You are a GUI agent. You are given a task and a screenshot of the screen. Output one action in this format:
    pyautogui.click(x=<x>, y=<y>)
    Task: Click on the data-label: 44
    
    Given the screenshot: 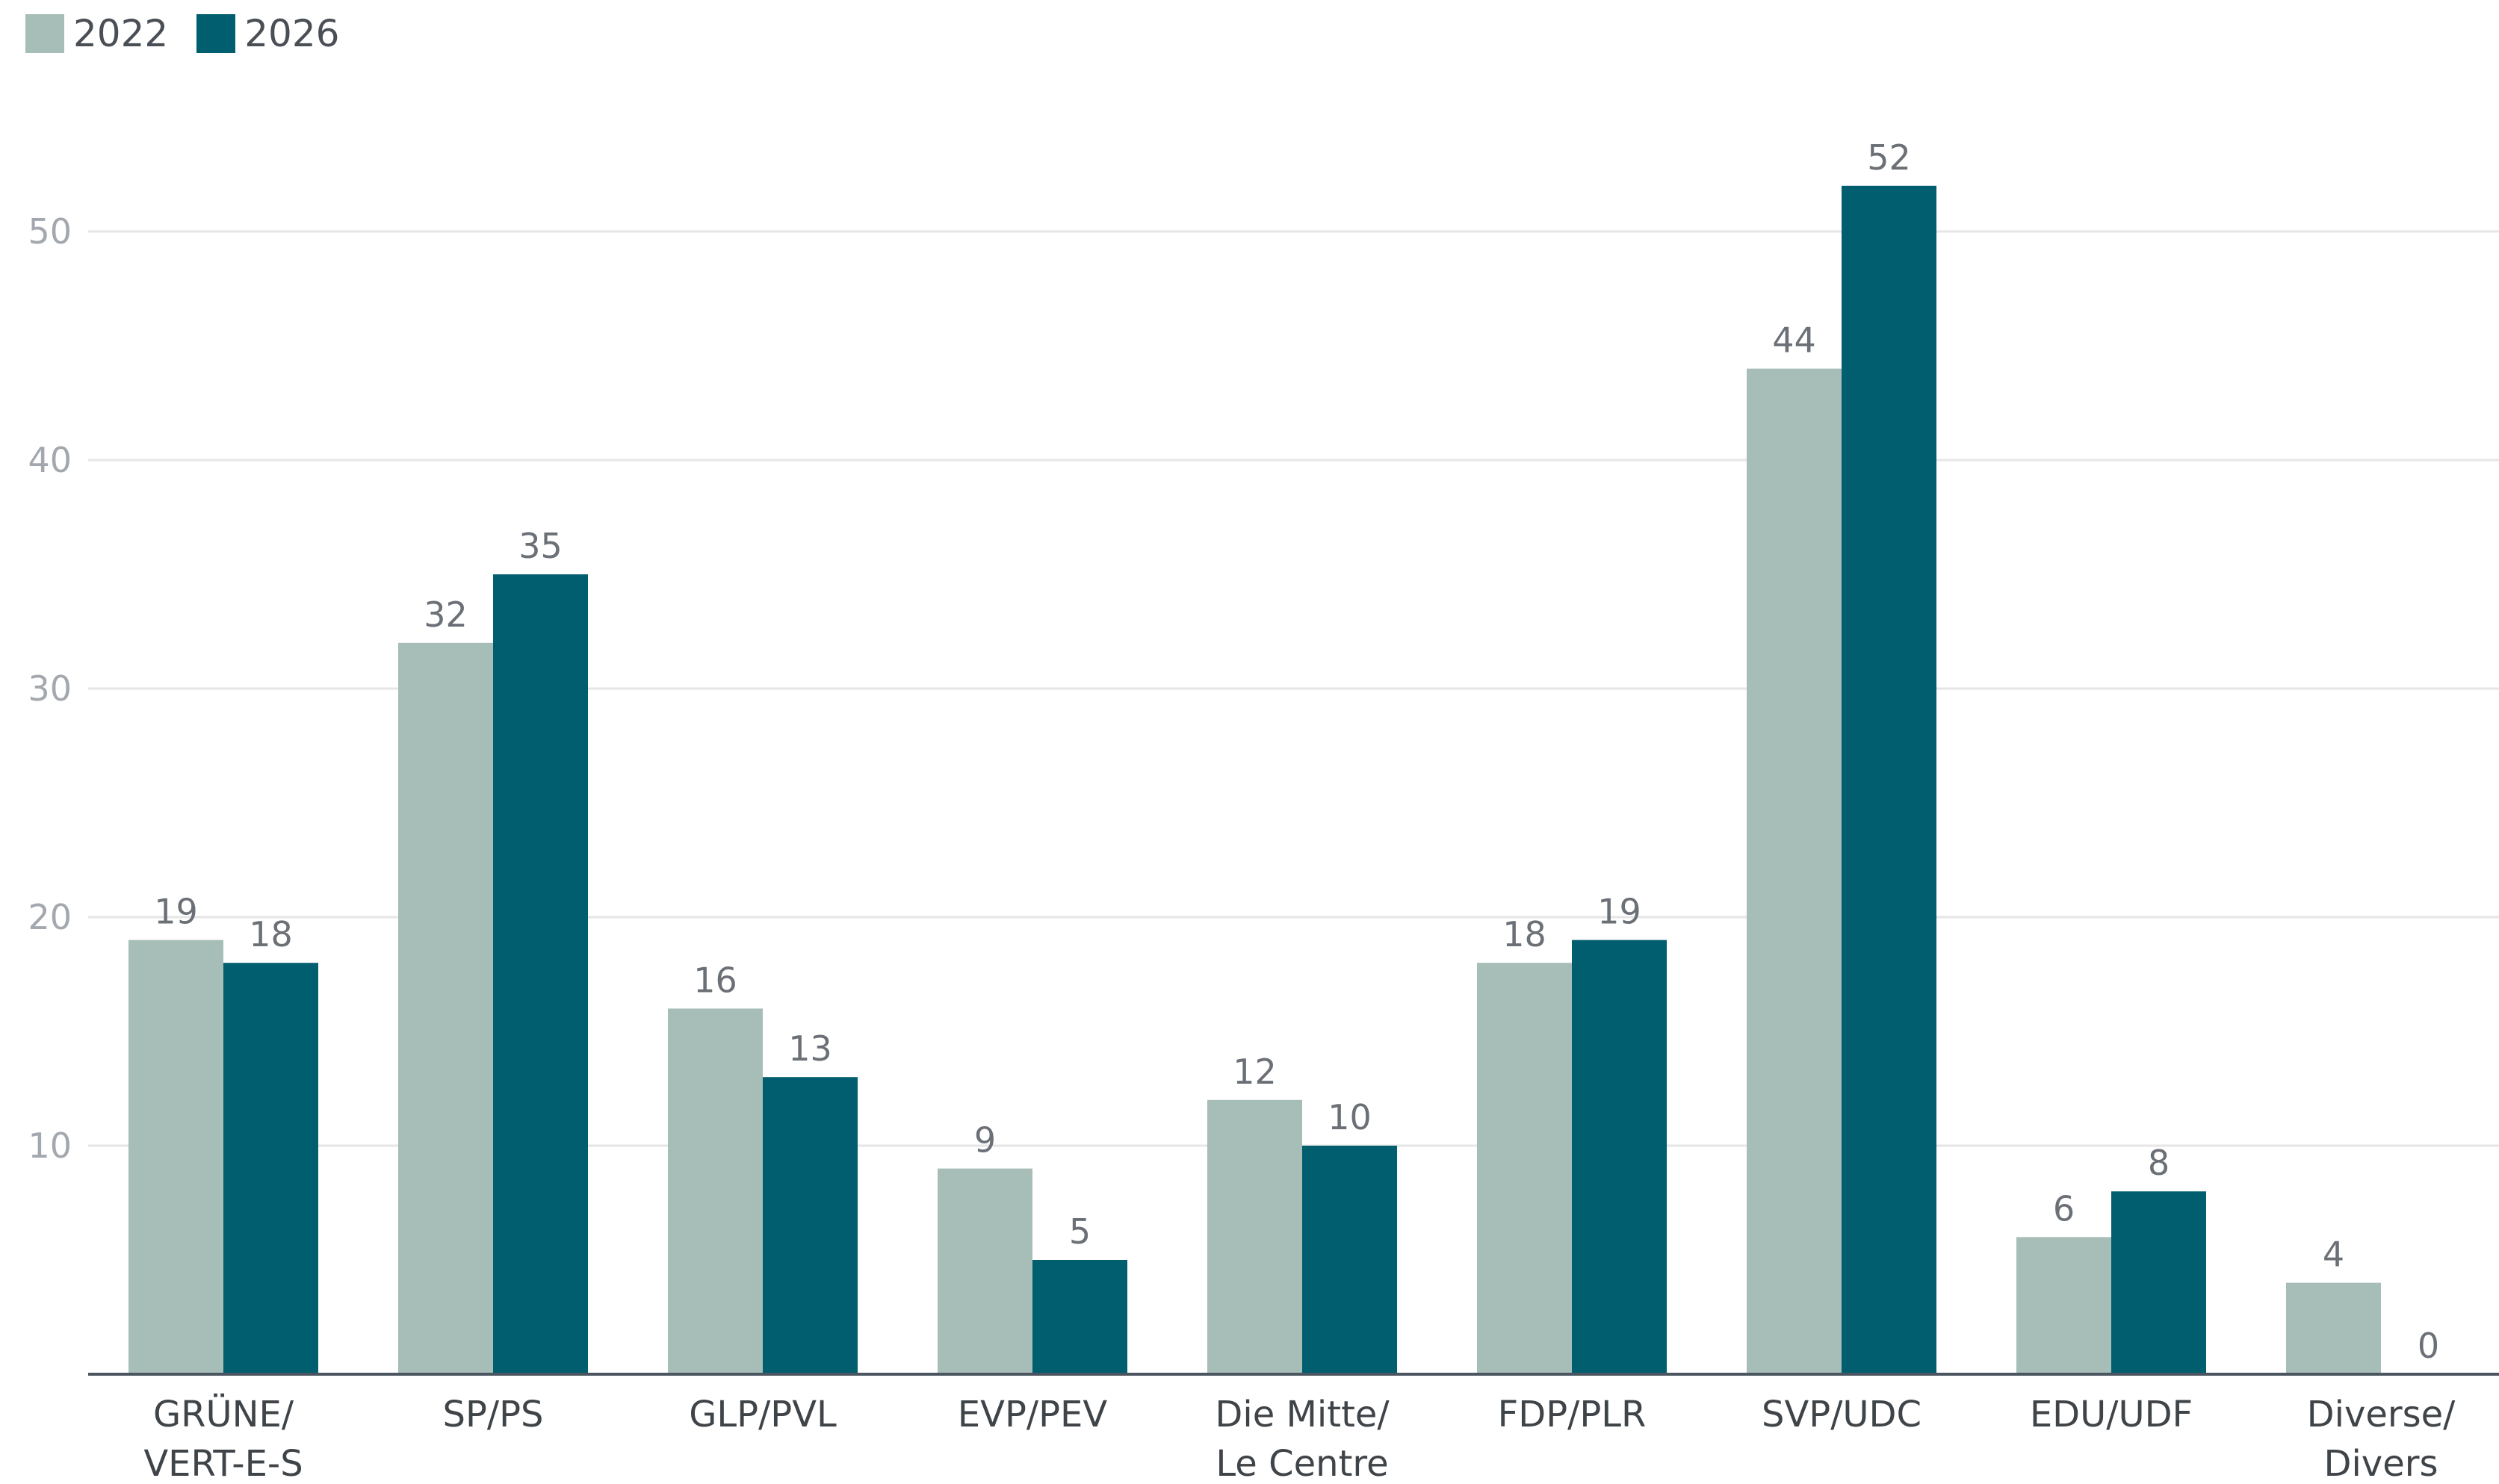 What is the action you would take?
    pyautogui.click(x=1794, y=341)
    